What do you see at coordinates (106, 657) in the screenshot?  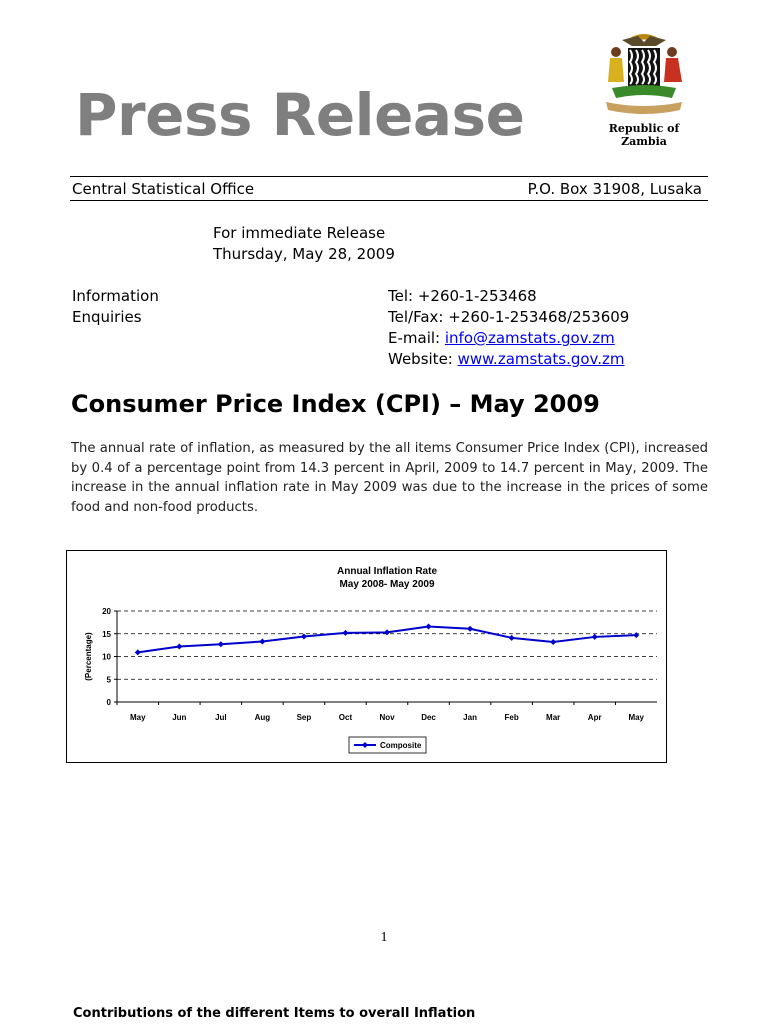 I see `y-tick-label: 10` at bounding box center [106, 657].